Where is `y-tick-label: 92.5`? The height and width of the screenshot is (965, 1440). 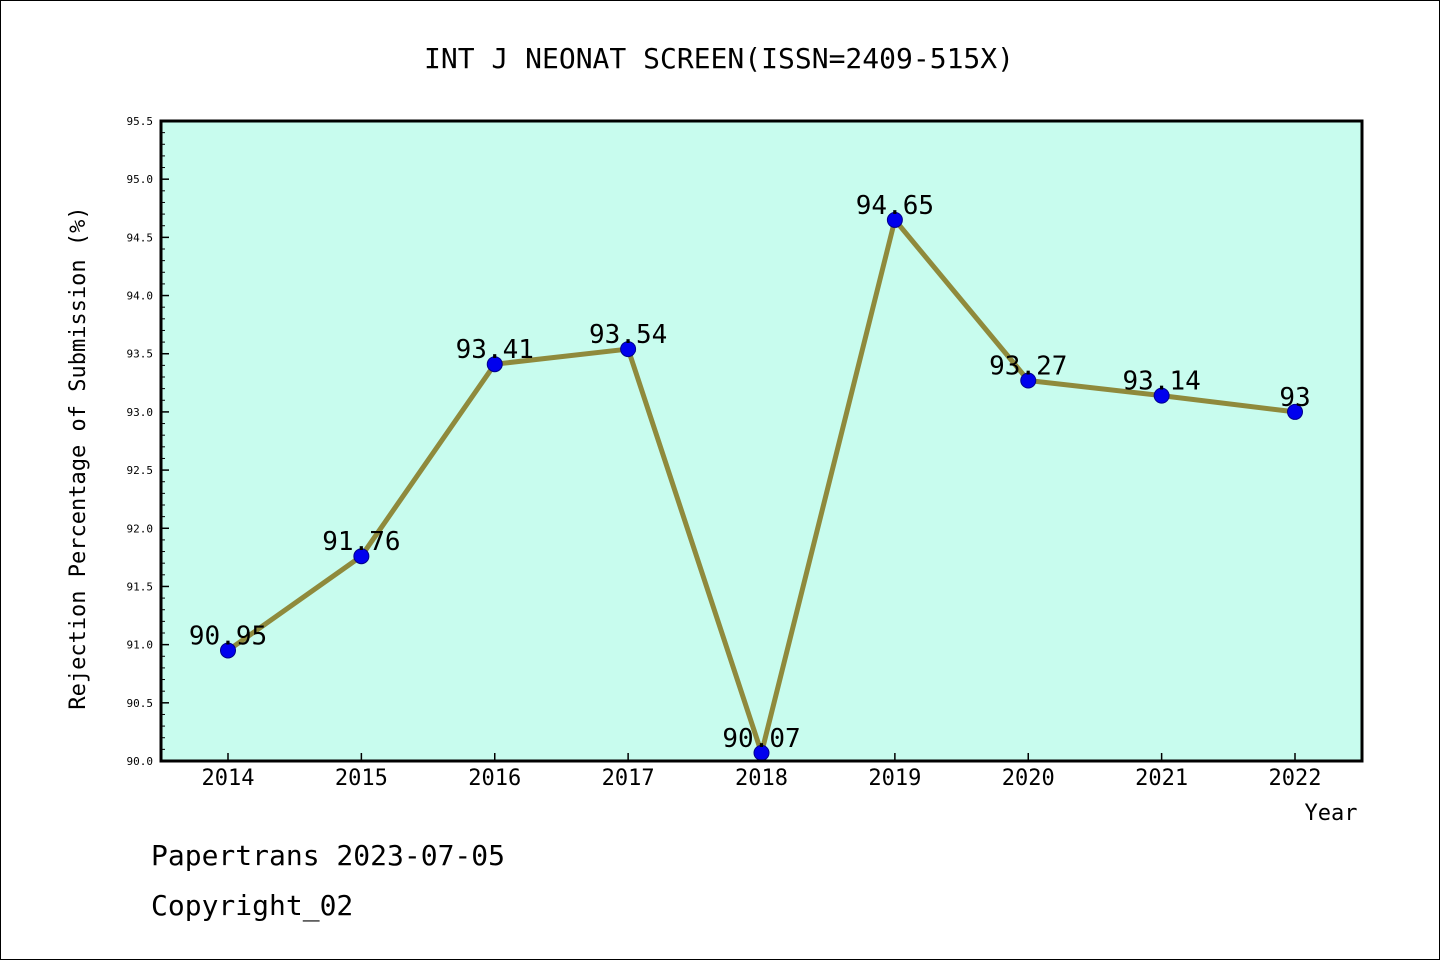 y-tick-label: 92.5 is located at coordinates (140, 470).